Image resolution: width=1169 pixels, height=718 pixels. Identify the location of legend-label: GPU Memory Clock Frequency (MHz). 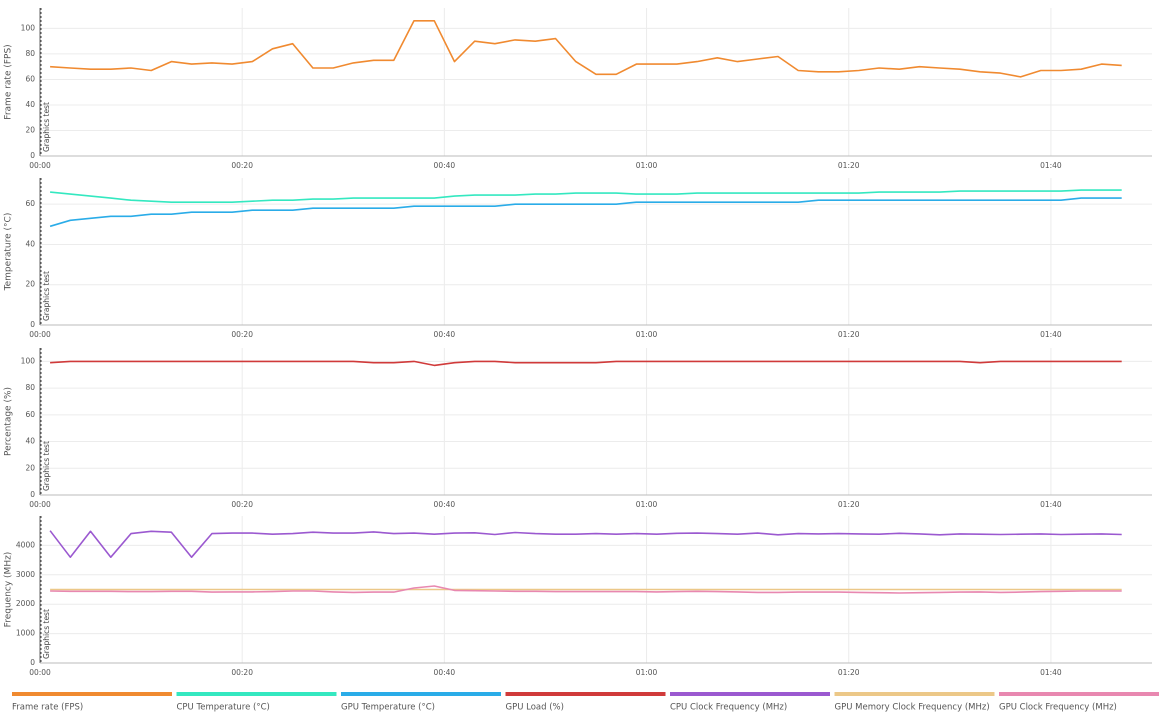
(912, 708).